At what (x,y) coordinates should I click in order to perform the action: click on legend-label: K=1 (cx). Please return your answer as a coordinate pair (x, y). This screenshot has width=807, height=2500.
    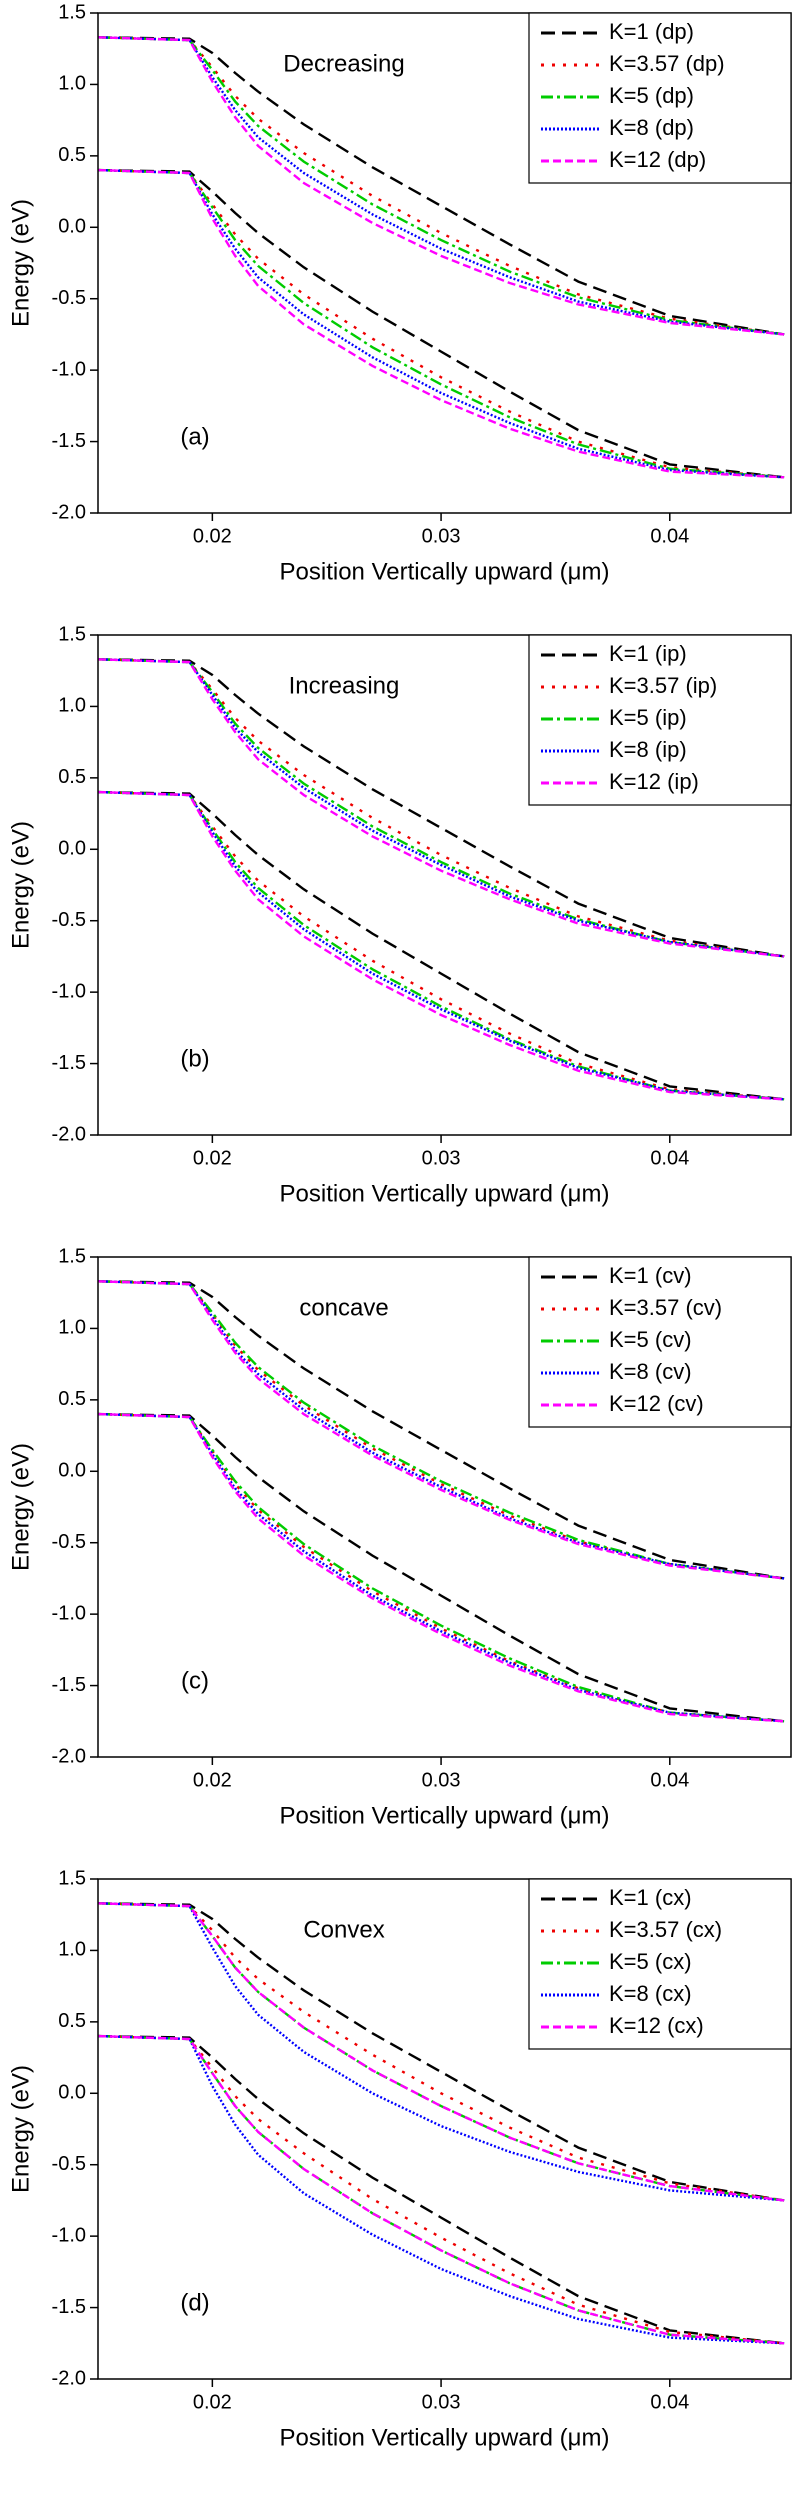
    Looking at the image, I should click on (650, 1897).